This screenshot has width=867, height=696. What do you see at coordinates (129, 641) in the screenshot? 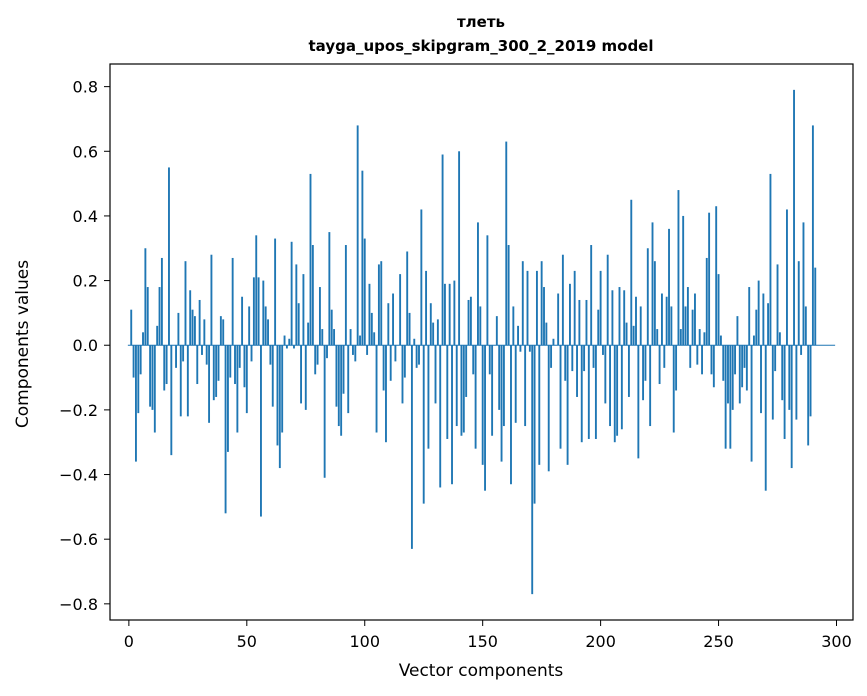
I see `x-tick-label: 0` at bounding box center [129, 641].